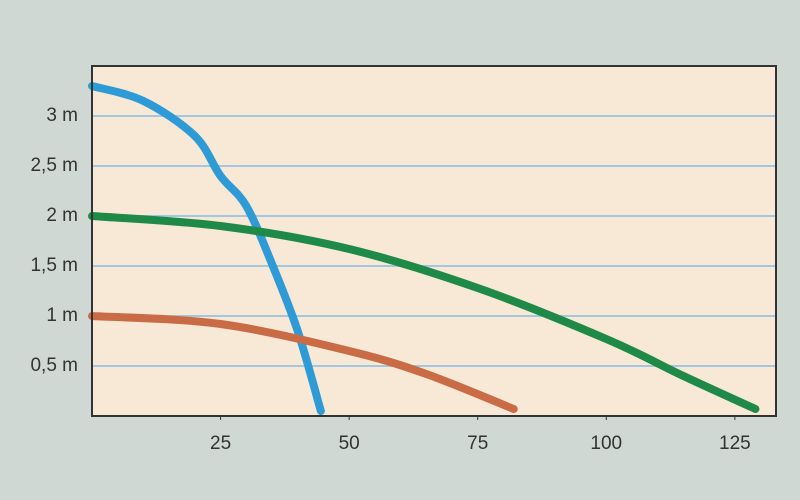 Image resolution: width=800 pixels, height=500 pixels. Describe the element at coordinates (62, 215) in the screenshot. I see `y-tick-label: 2 m` at that location.